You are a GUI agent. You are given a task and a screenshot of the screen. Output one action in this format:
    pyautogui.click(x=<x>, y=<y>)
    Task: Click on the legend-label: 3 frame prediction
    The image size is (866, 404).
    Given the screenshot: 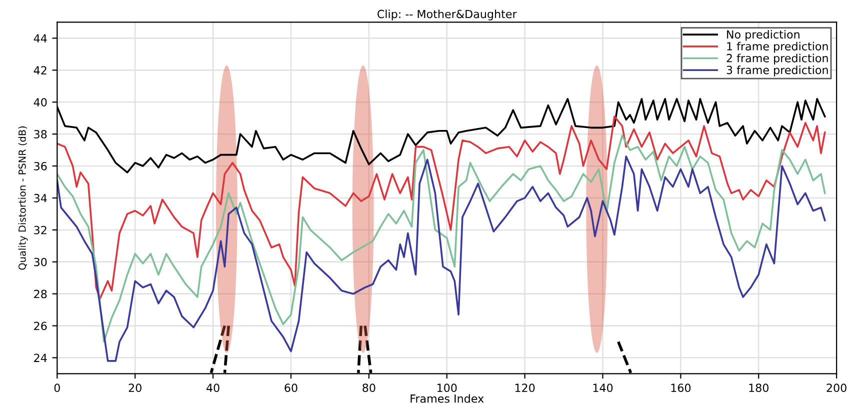 What is the action you would take?
    pyautogui.click(x=777, y=71)
    